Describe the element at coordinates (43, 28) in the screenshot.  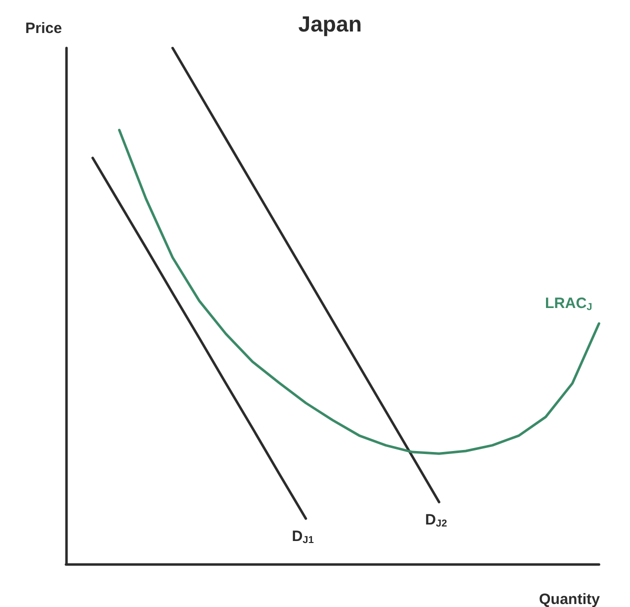
I see `y-axis-title: Price` at that location.